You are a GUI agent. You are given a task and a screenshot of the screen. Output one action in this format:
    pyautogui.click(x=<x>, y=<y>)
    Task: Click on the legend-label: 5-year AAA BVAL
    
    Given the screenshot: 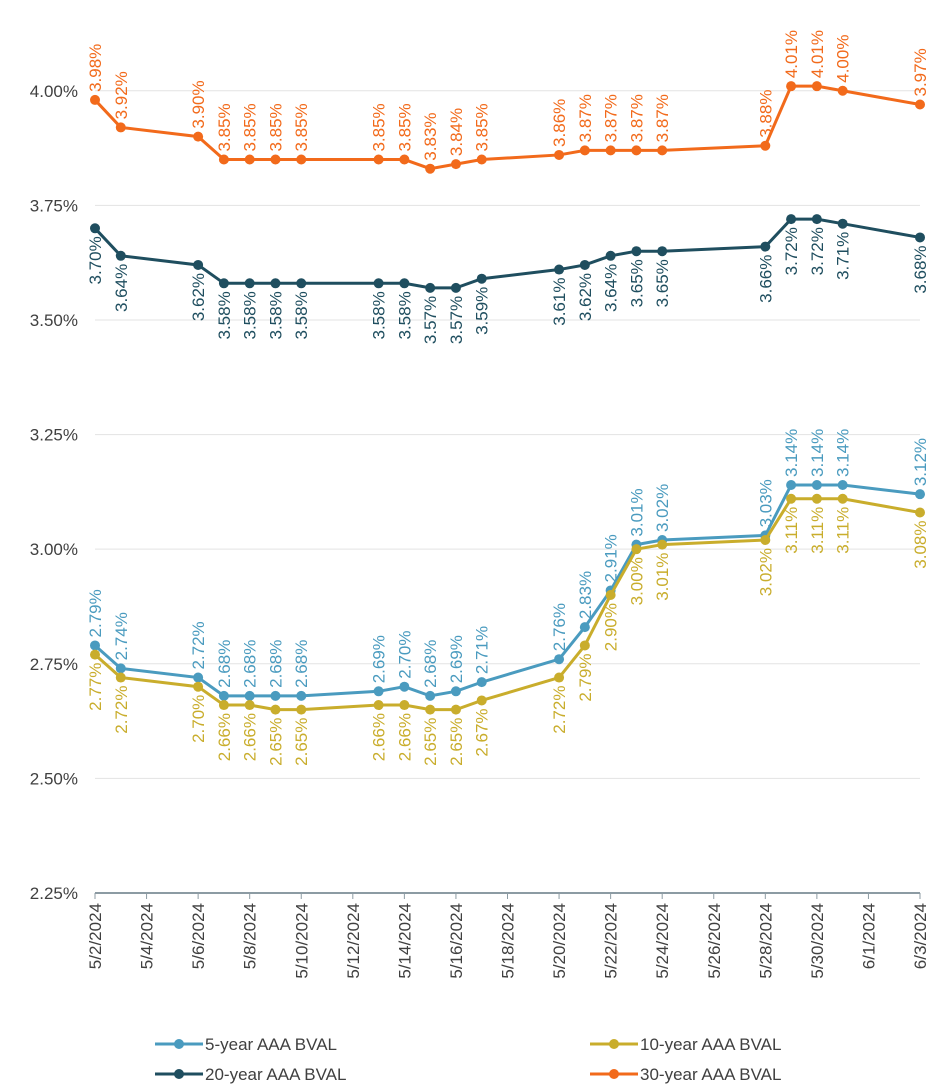 What is the action you would take?
    pyautogui.click(x=271, y=1044)
    